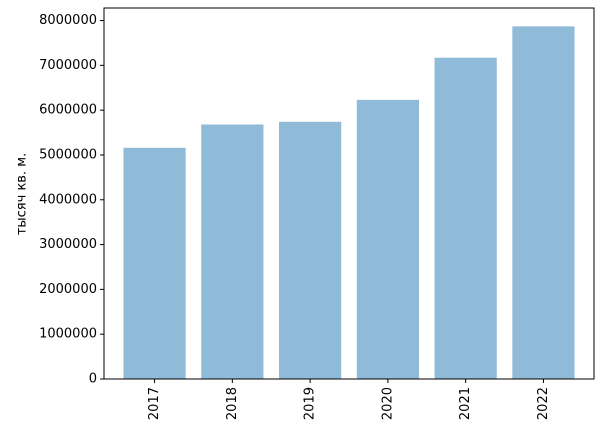 This screenshot has width=607, height=434. Describe the element at coordinates (68, 199) in the screenshot. I see `y-tick-label: 4000000` at that location.